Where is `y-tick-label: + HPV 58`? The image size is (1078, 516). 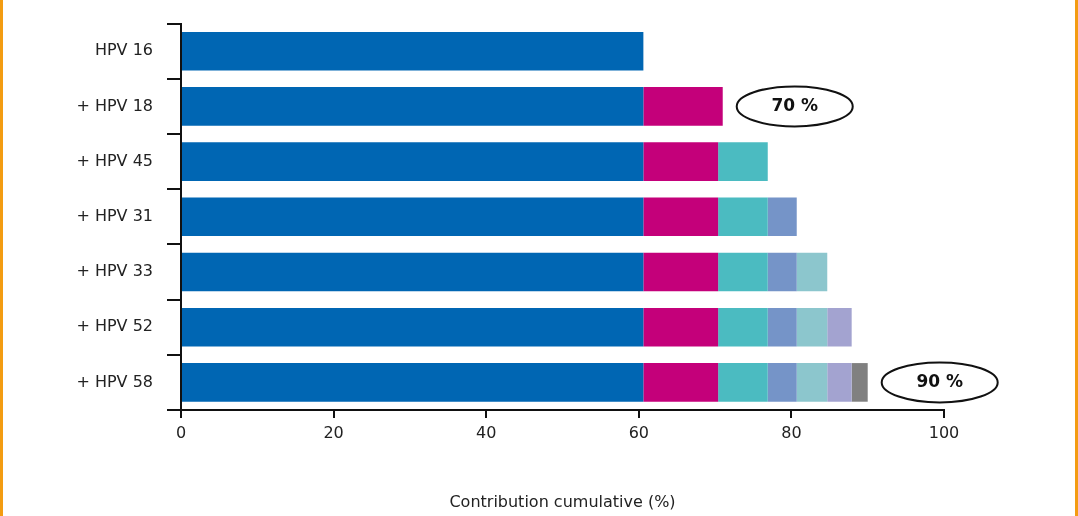
y-tick-label: + HPV 58 is located at coordinates (114, 381).